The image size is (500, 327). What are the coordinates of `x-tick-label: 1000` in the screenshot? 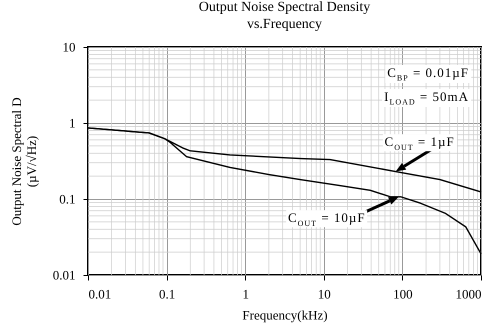 It's located at (469, 294).